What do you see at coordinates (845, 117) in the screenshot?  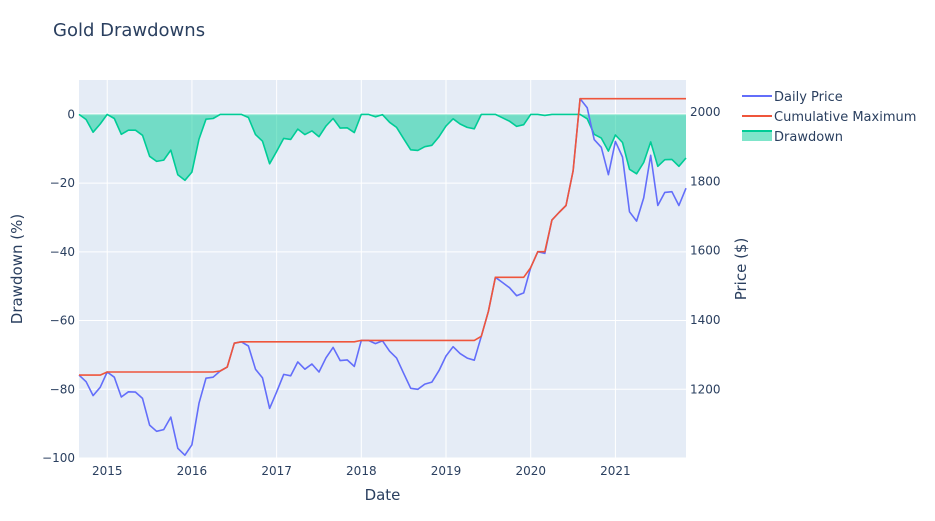 I see `legend-label-cumulative-maximum: Cumulative Maximum` at bounding box center [845, 117].